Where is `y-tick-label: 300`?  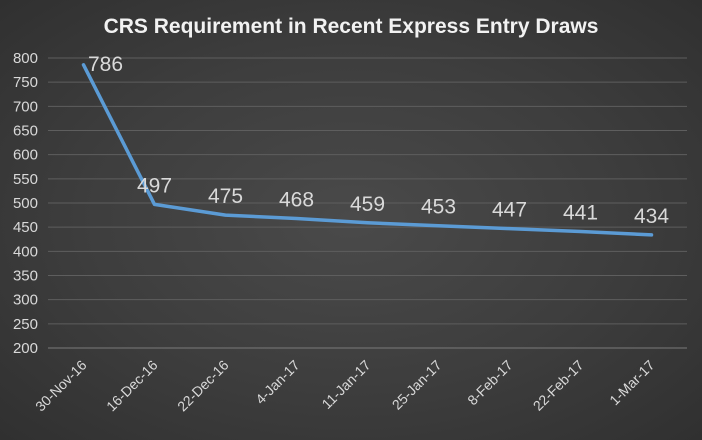
y-tick-label: 300 is located at coordinates (25, 300).